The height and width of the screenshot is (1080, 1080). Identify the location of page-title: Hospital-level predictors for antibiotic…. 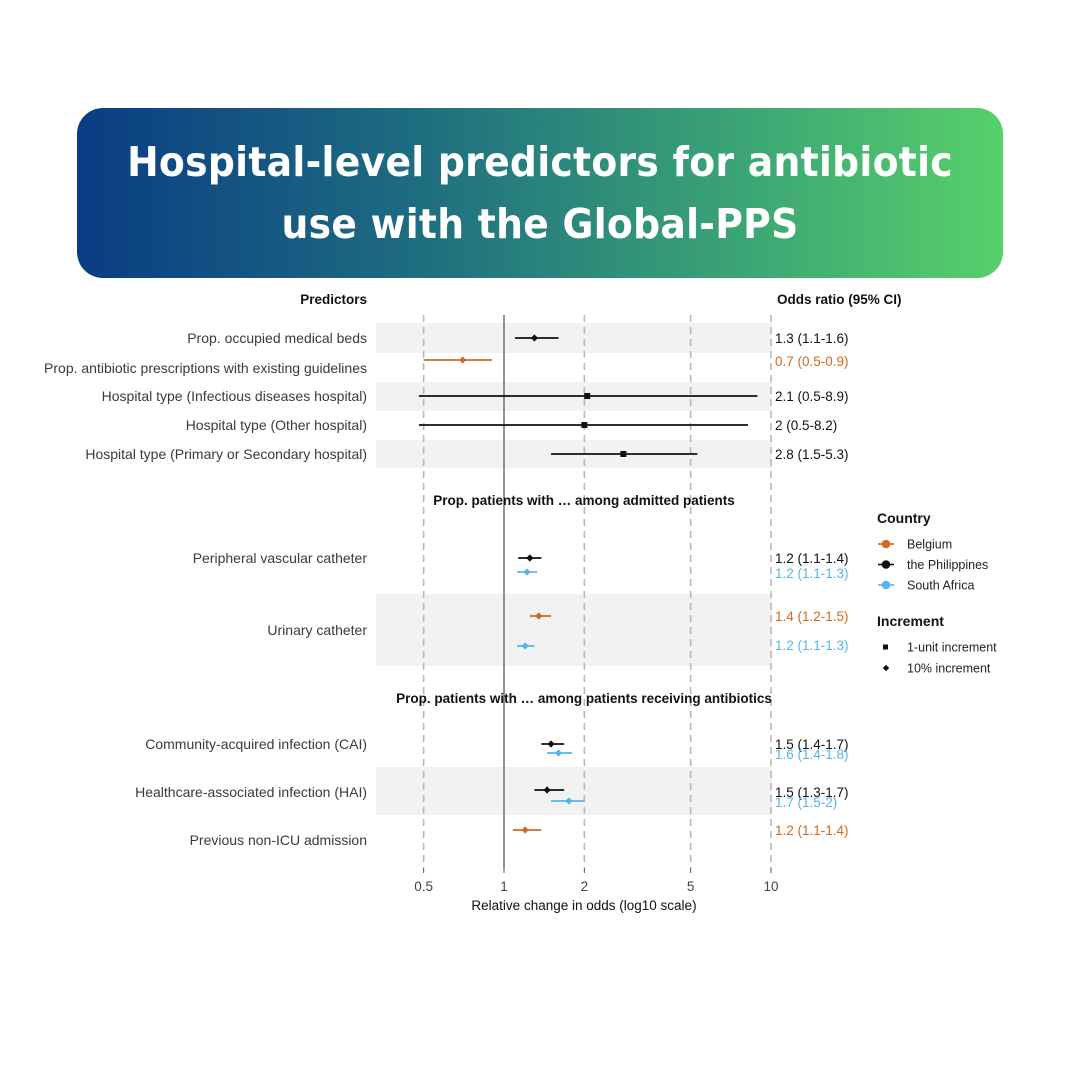
(540, 193).